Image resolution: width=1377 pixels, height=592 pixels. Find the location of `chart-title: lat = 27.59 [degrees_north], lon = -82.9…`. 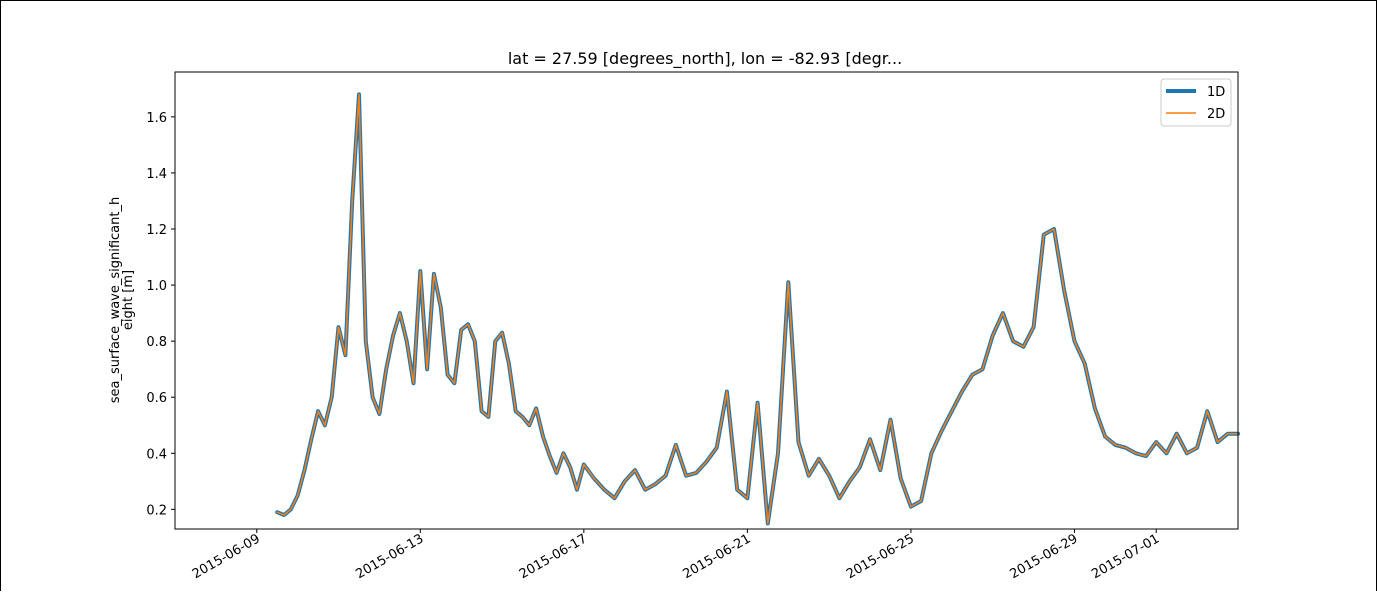

chart-title: lat = 27.59 [degrees_north], lon = -82.9… is located at coordinates (705, 59).